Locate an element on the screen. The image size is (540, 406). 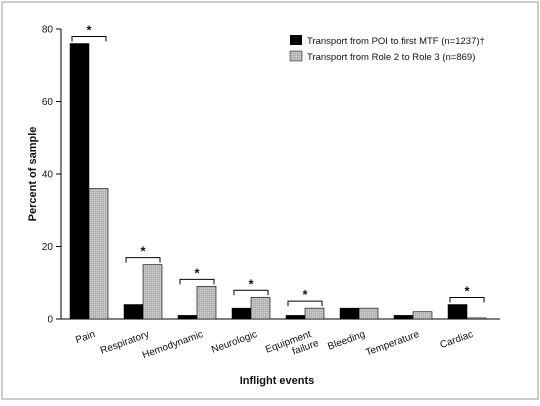
legend-label-series-2: Transport from Role 2 to Role 3 (n=869) is located at coordinates (391, 57).